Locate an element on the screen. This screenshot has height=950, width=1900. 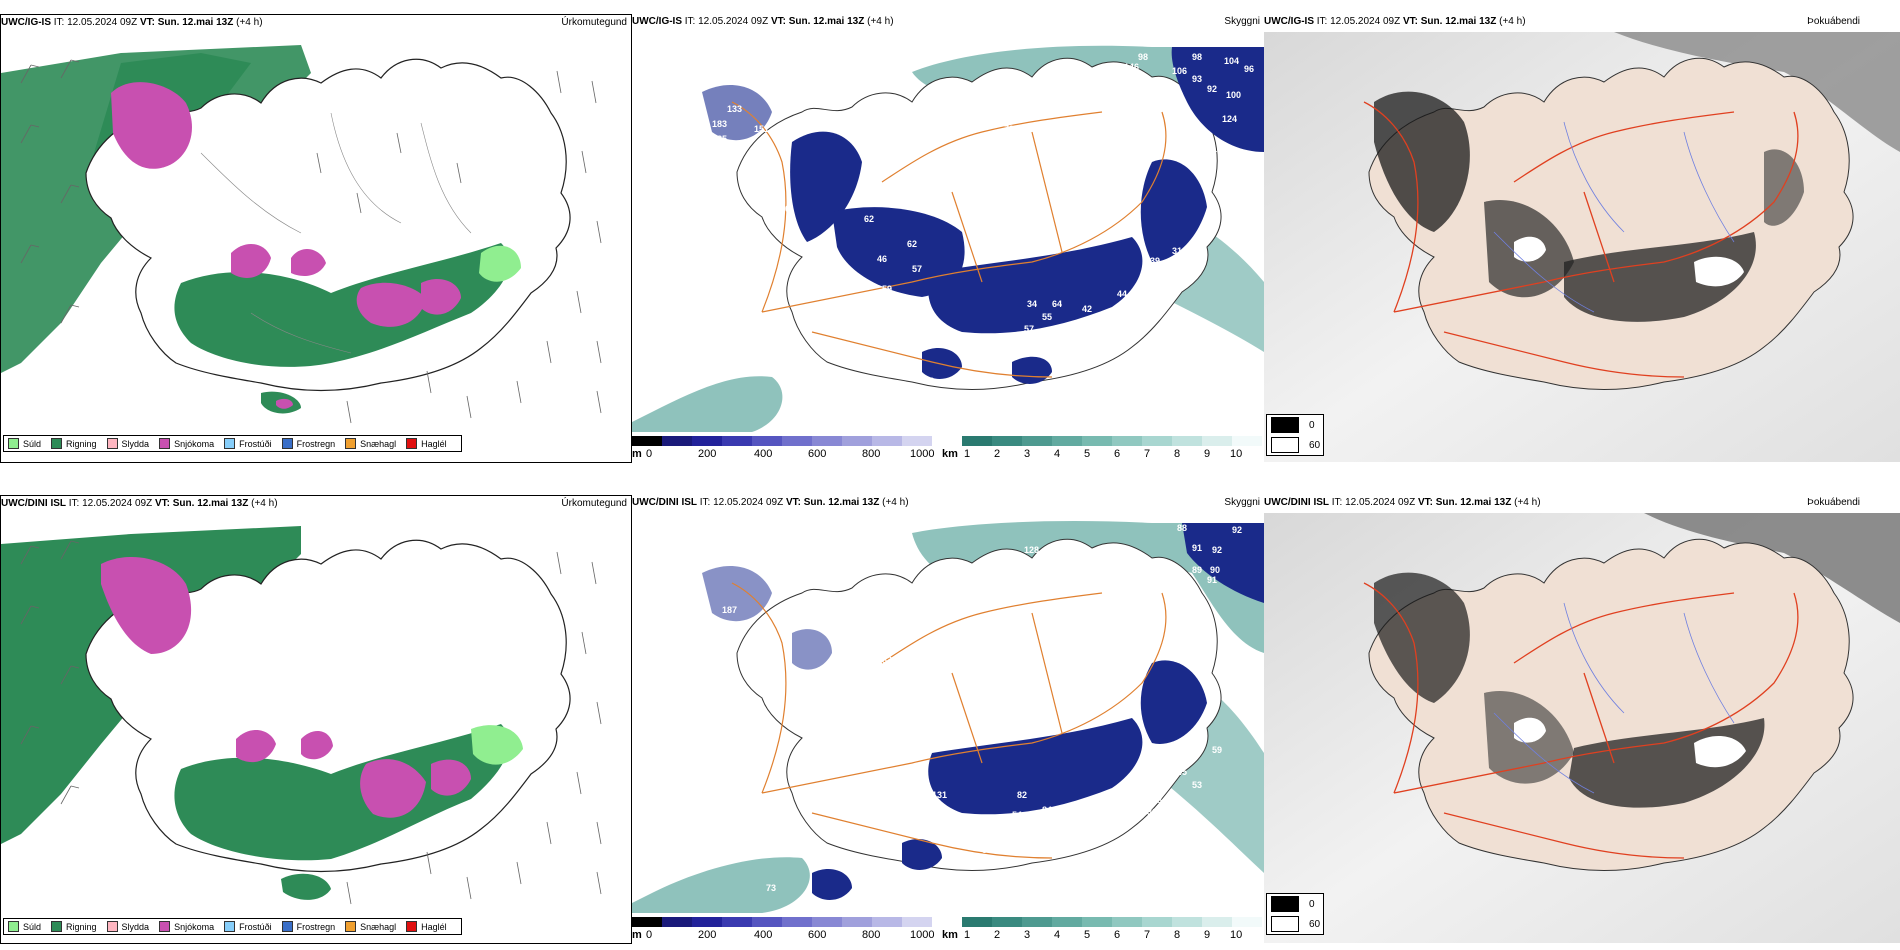
panel-title: Þokuábendi is located at coordinates (1833, 502).